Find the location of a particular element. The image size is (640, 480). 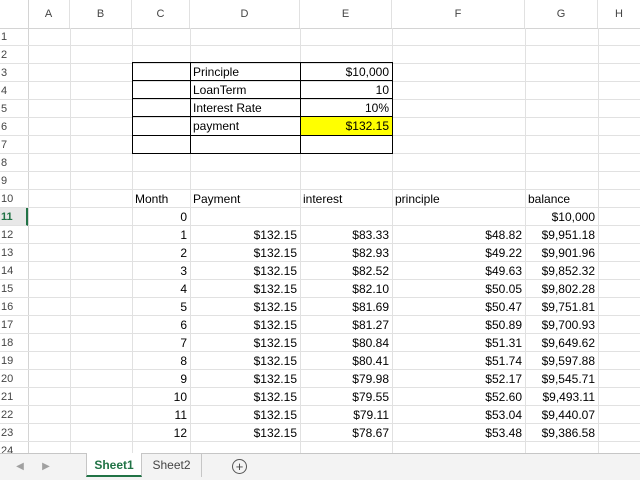

balance-cell: $9,700.93 is located at coordinates (568, 325).